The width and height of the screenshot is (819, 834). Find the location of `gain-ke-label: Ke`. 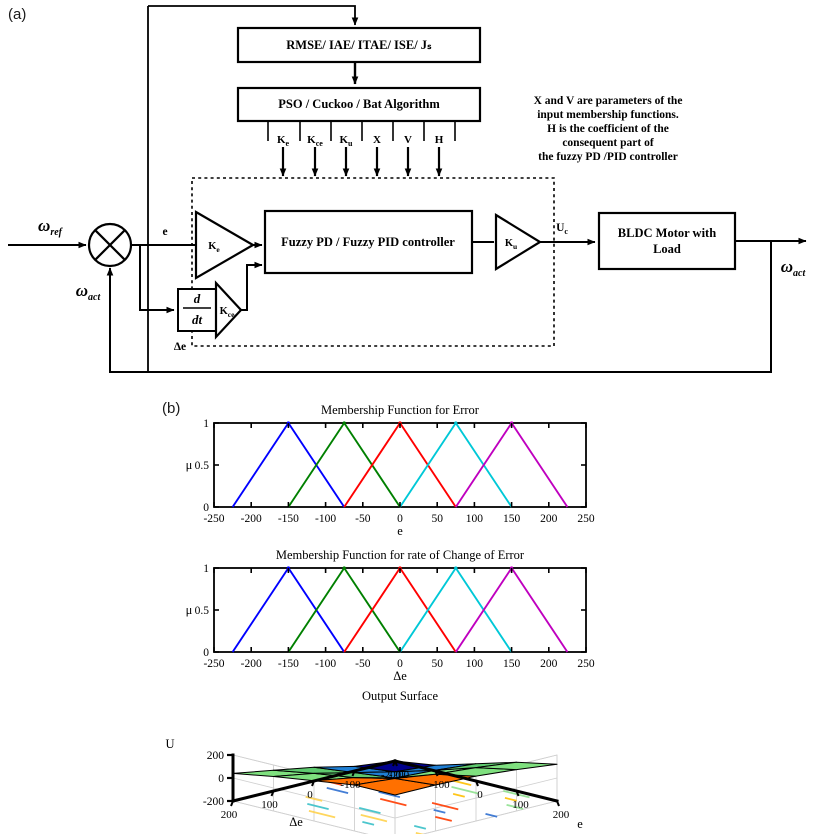

gain-ke-label: Ke is located at coordinates (214, 247).